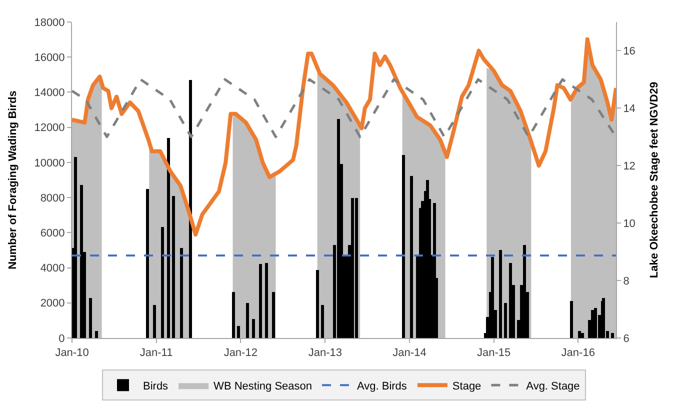  Describe the element at coordinates (325, 353) in the screenshot. I see `x-tick-label: Jan-13` at that location.